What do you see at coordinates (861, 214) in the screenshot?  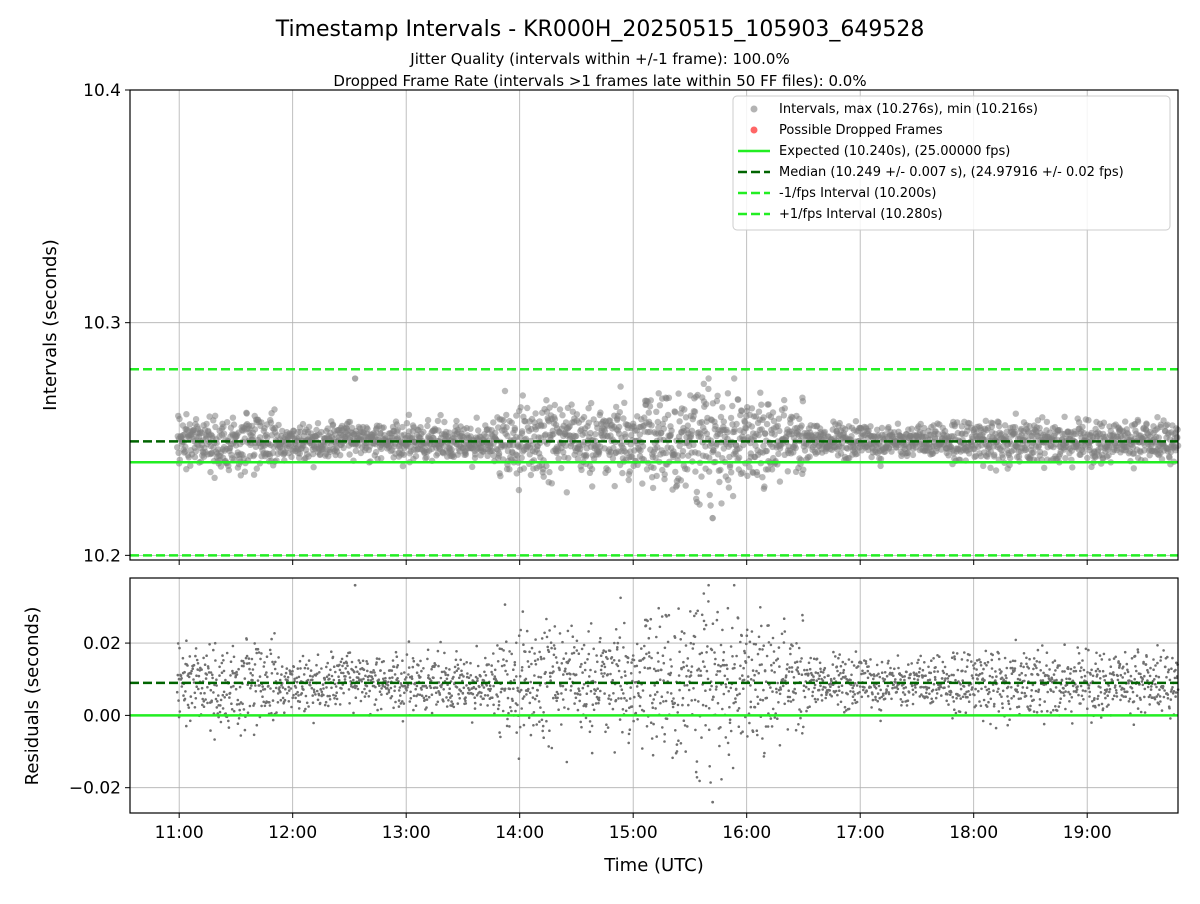 I see `legend-label-plus-interval: +1/fps Interval (10.280s)` at bounding box center [861, 214].